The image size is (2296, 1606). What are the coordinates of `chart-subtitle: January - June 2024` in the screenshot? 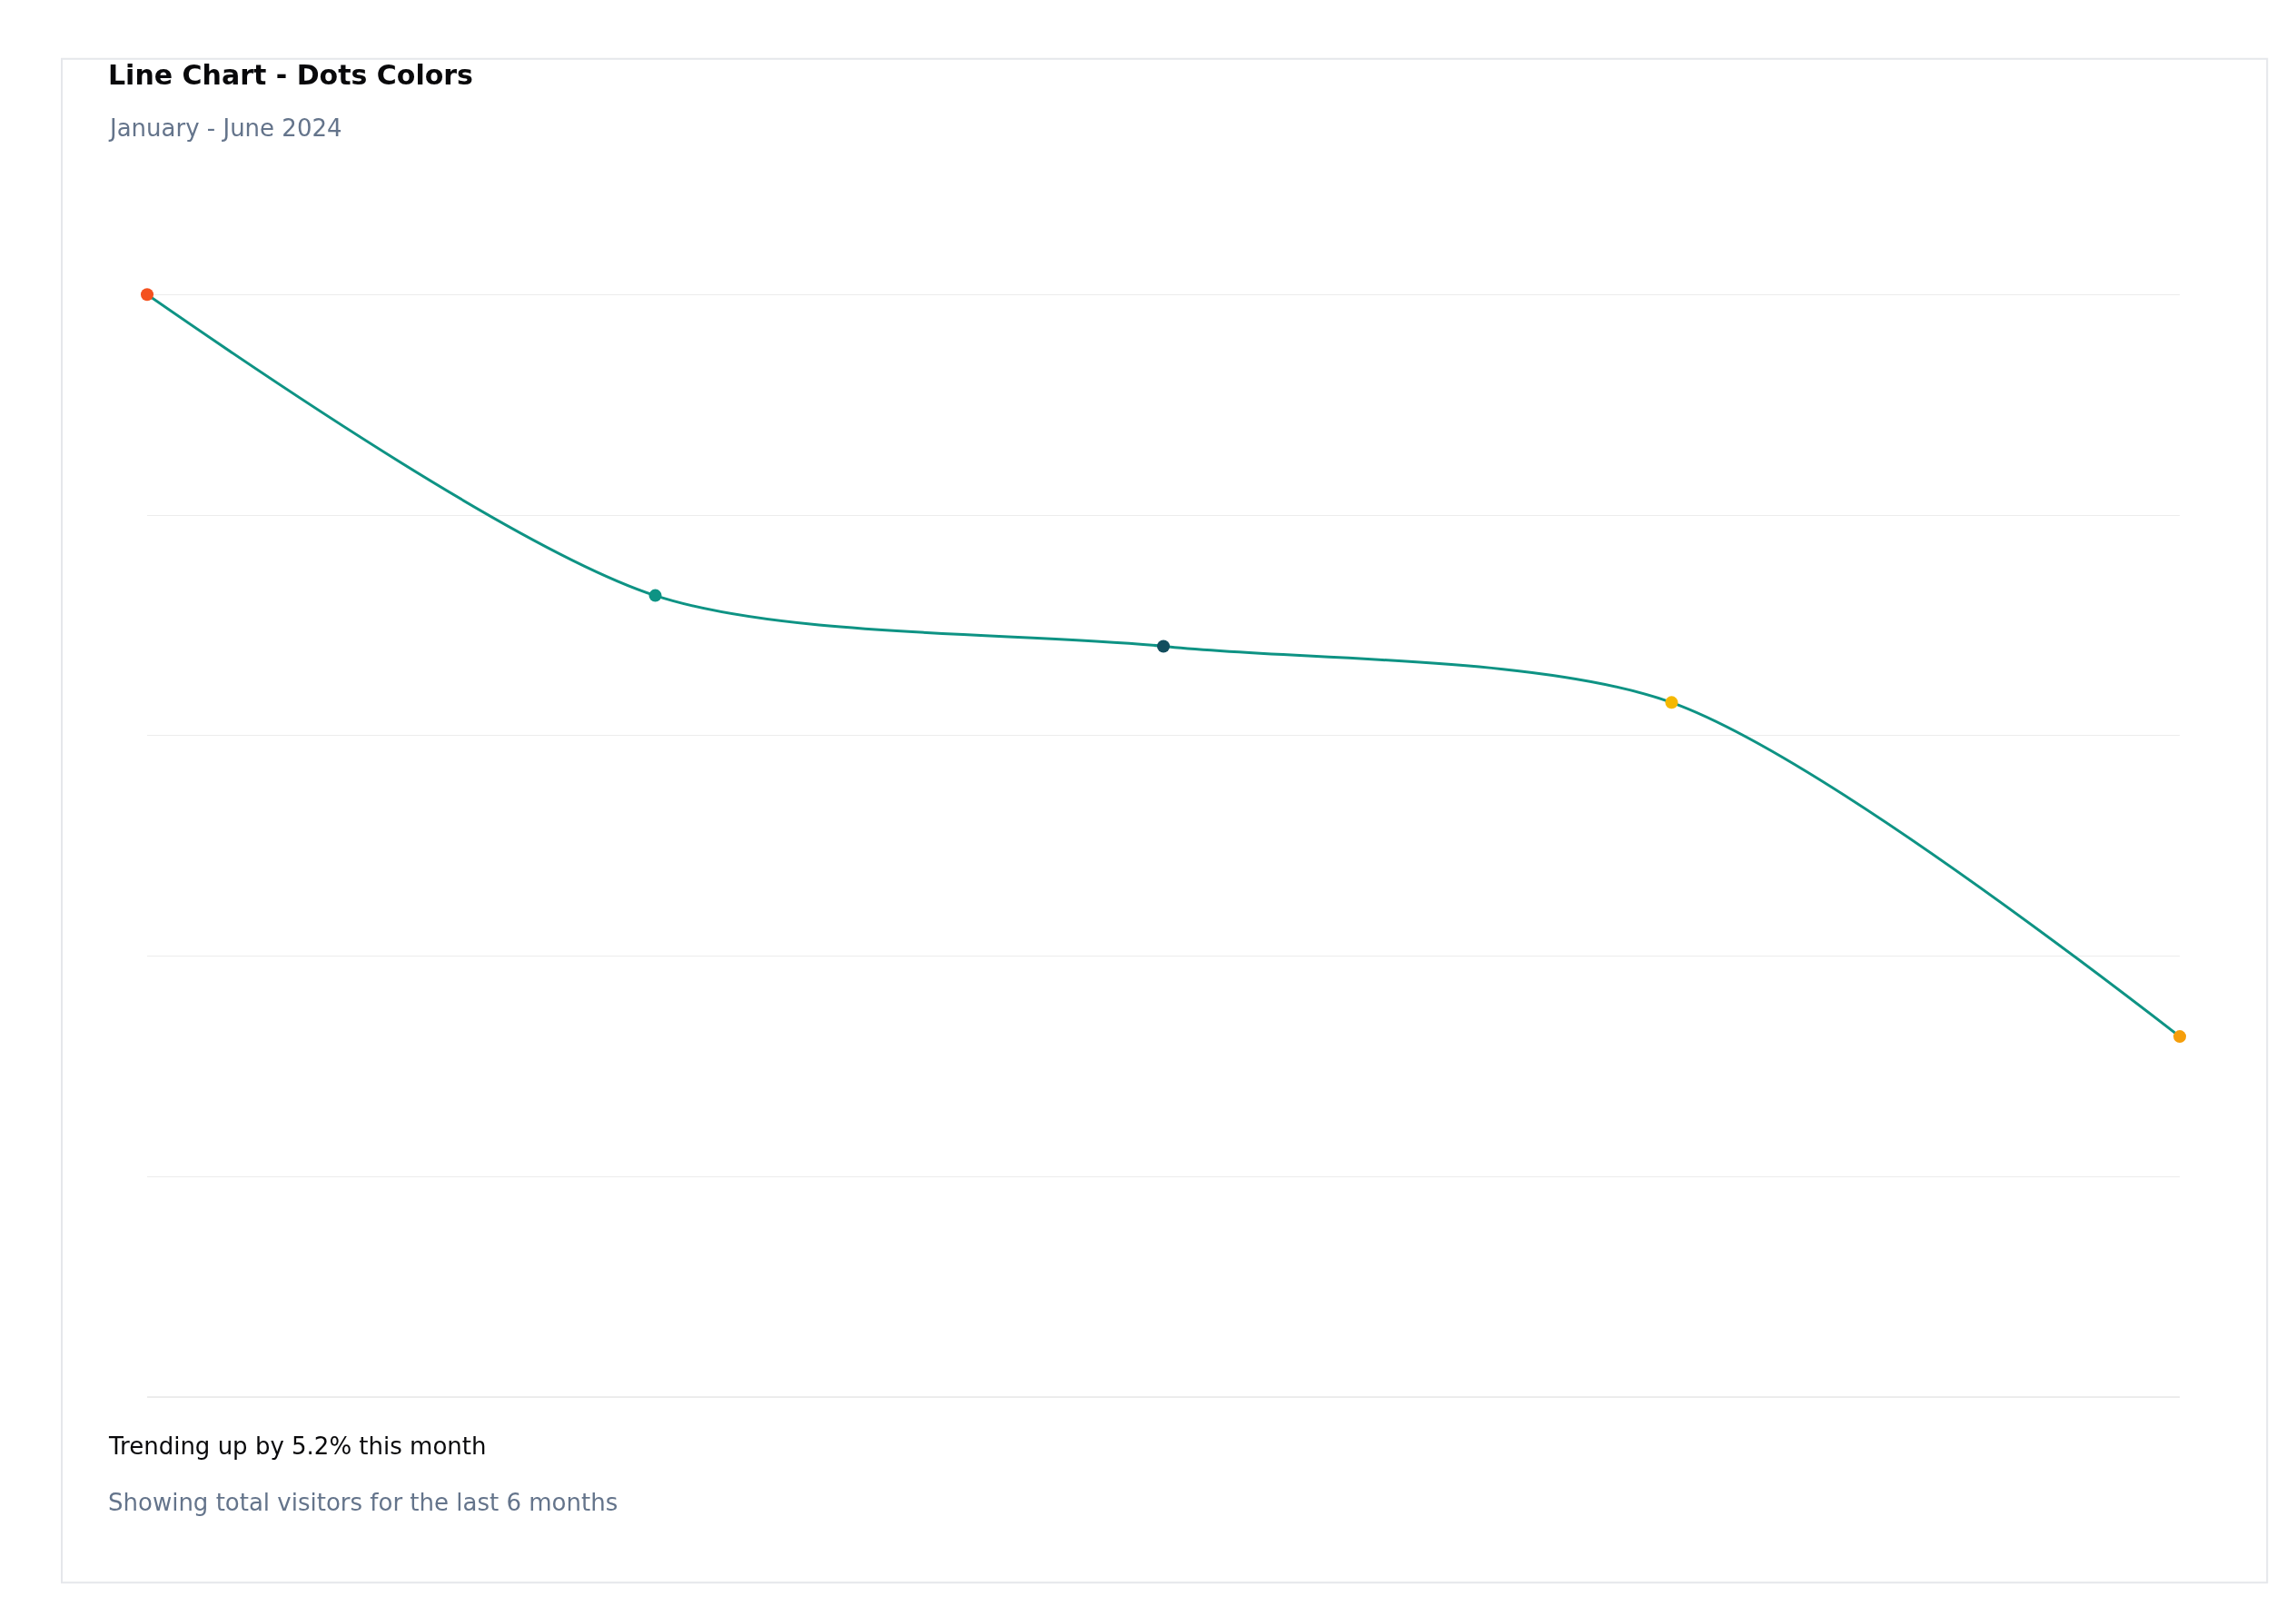 It's located at (225, 128).